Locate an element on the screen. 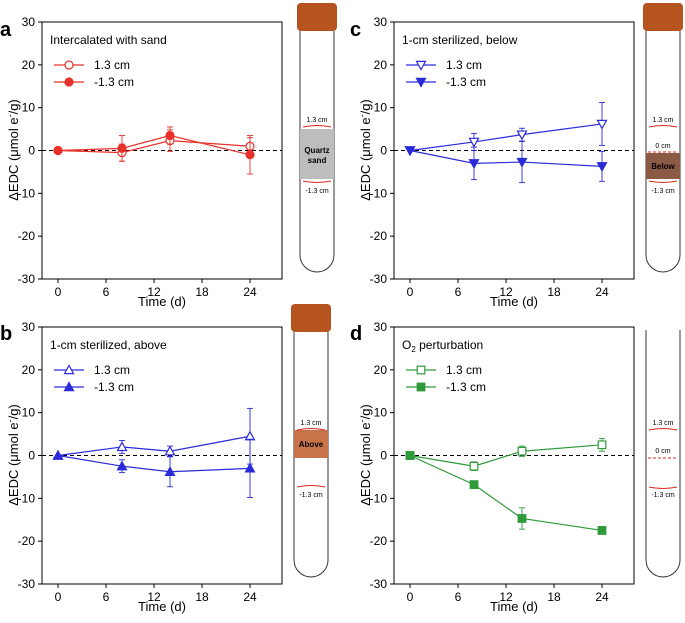 This screenshot has width=685, height=623. y-tick-label-c: -10 is located at coordinates (379, 193).